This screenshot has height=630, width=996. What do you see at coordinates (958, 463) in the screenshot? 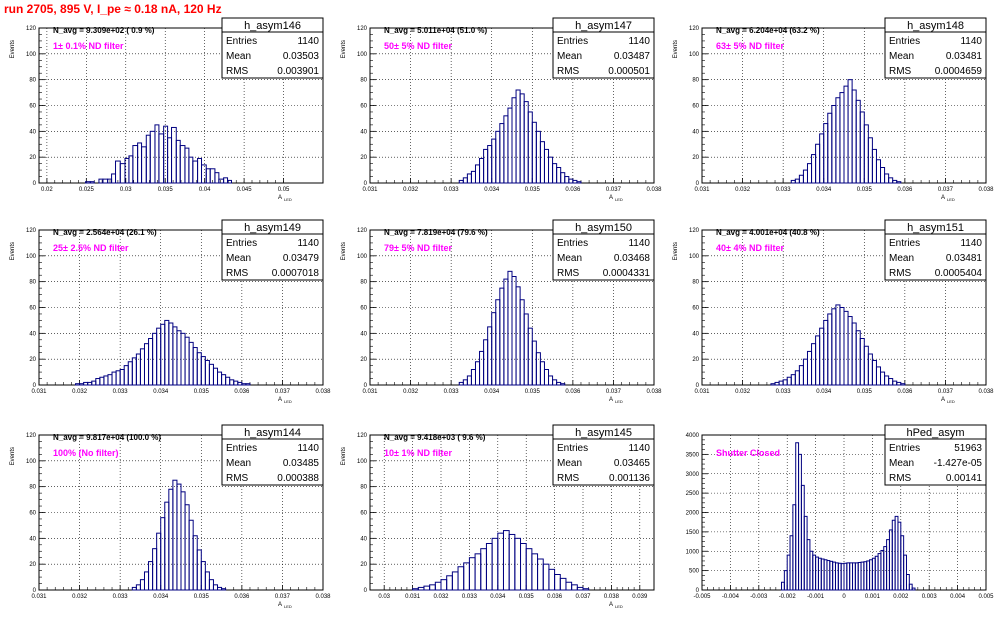
I see `stats-value: -1.427e-05` at bounding box center [958, 463].